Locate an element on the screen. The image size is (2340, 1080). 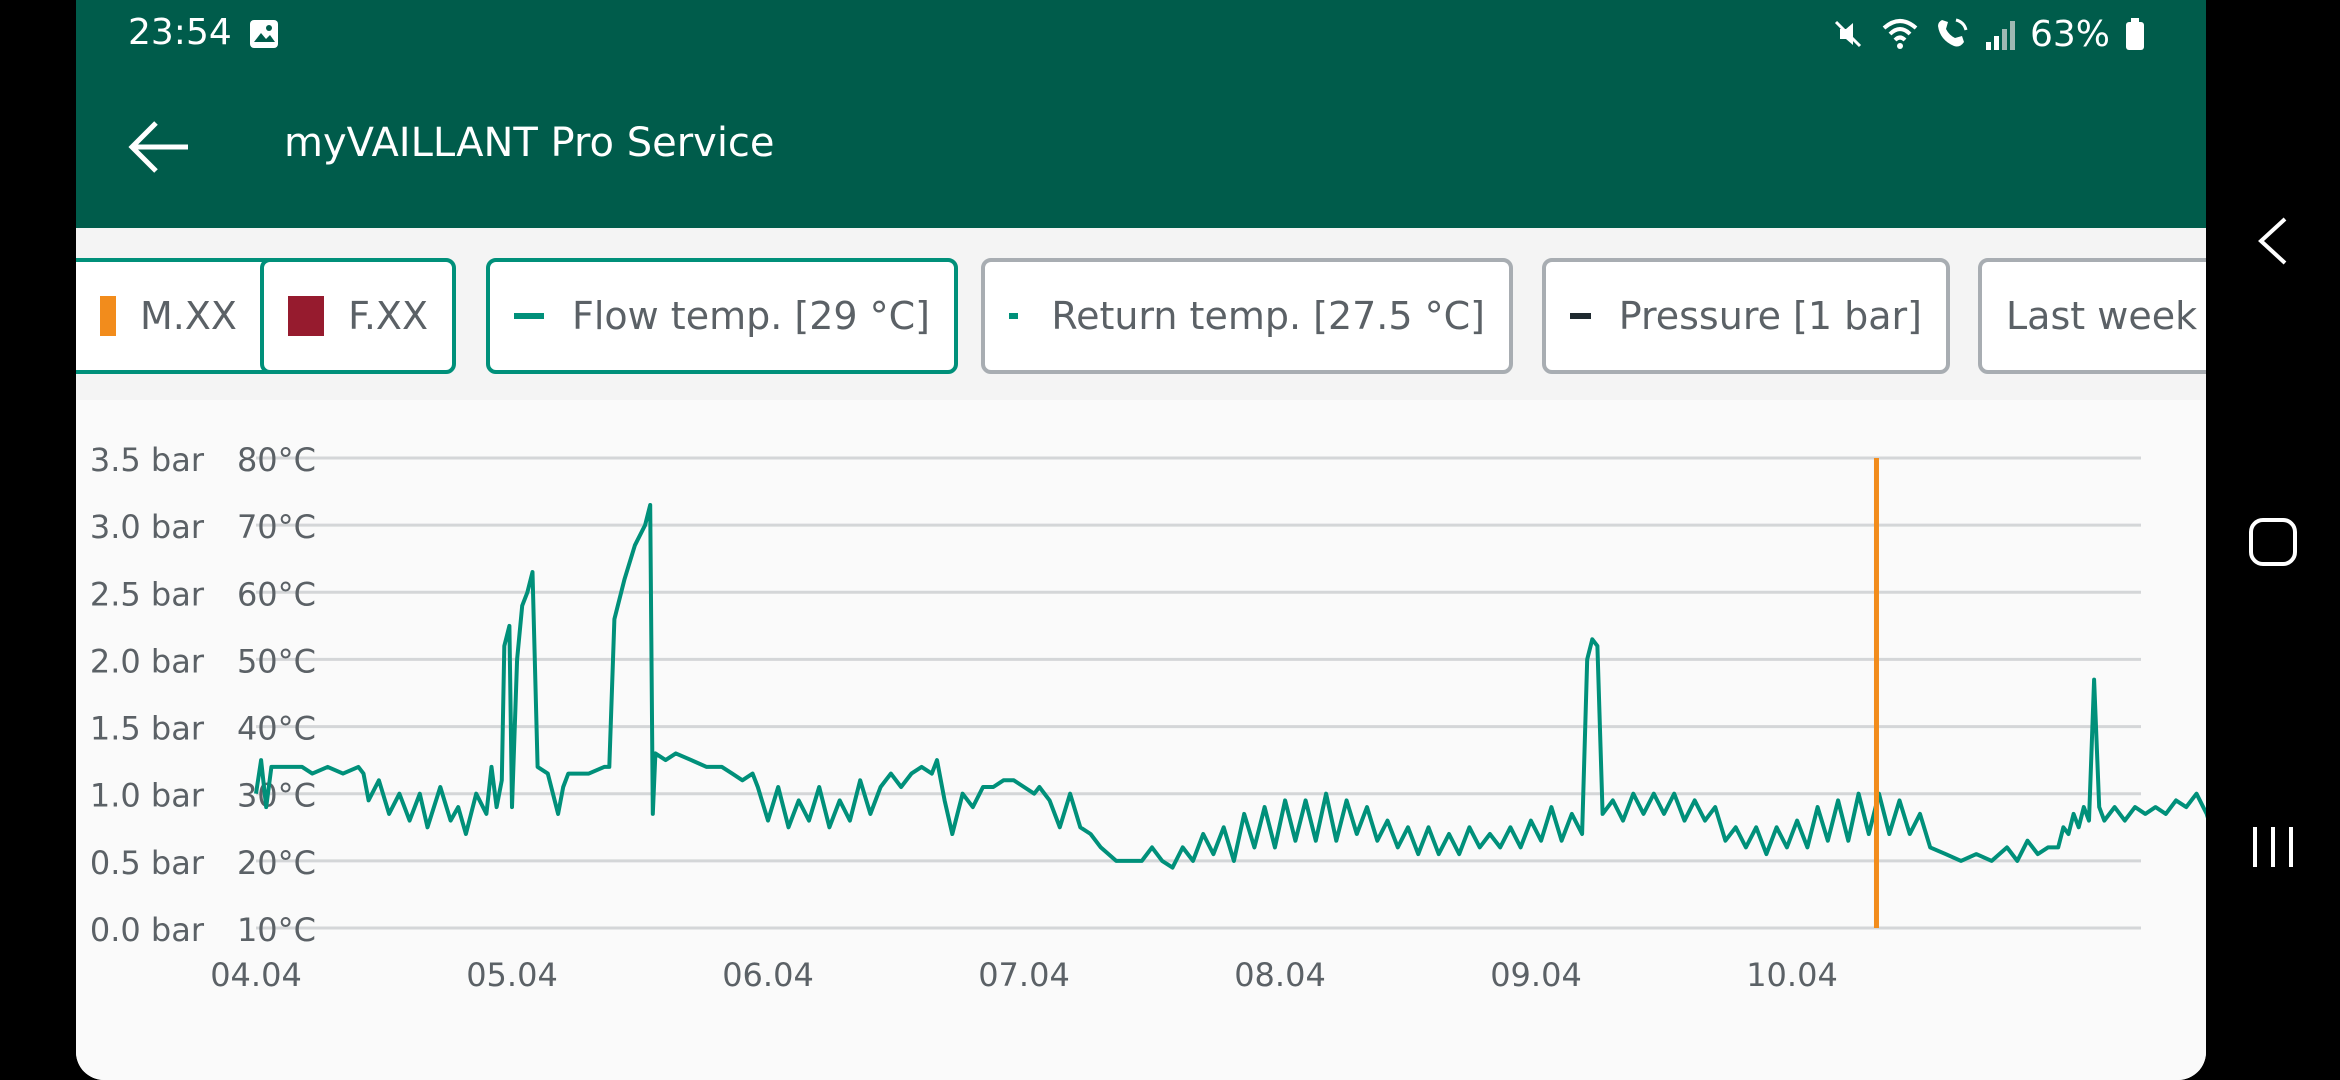
battery-icon is located at coordinates (2135, 34).